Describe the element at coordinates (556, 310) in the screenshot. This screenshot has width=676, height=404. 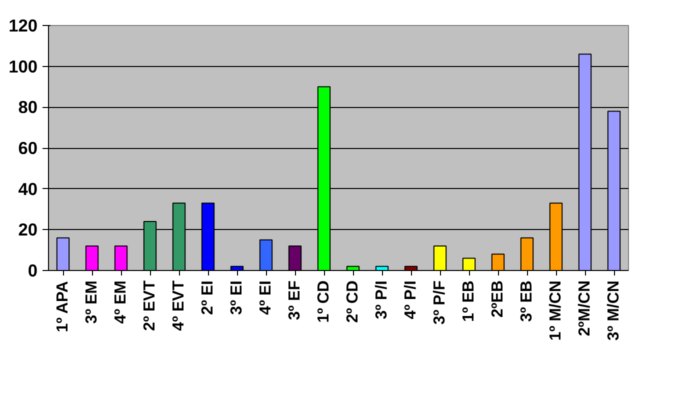
I see `x-tick-label: 1º M/CN` at that location.